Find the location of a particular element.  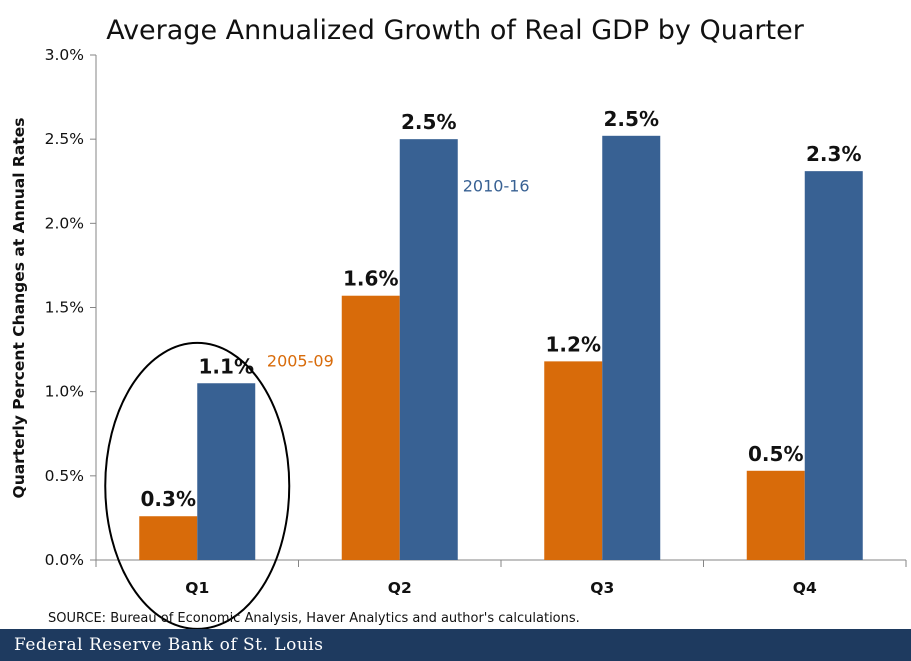

y-tick-label: 3.0% is located at coordinates (64, 55).